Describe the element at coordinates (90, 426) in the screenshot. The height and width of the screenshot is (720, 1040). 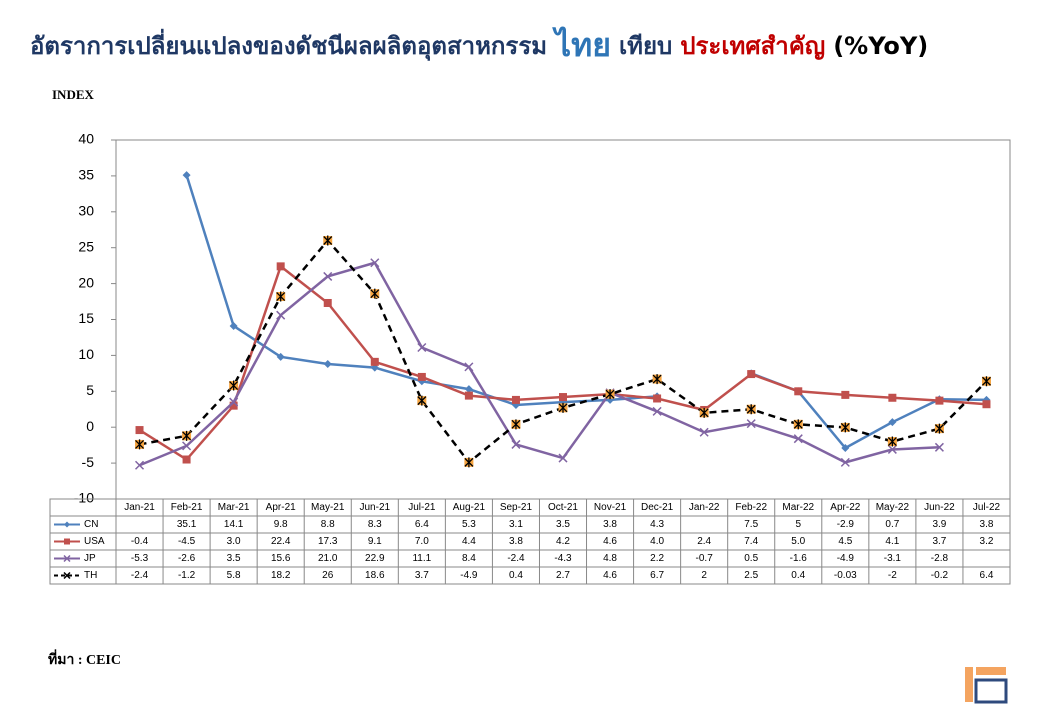
I see `y-tick-label: 0` at that location.